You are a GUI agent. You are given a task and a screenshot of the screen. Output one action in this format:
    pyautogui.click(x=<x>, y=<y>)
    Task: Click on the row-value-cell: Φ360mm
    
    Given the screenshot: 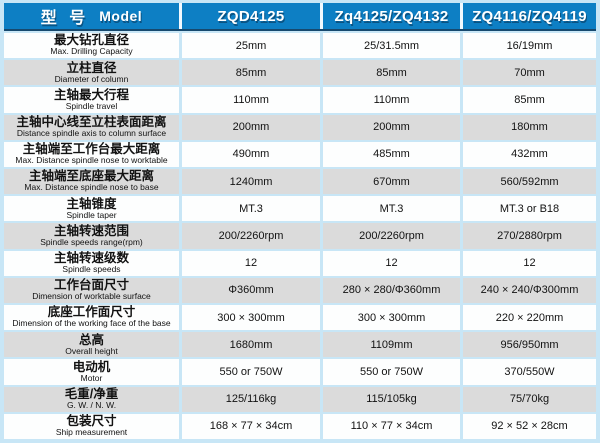 What is the action you would take?
    pyautogui.click(x=251, y=290)
    